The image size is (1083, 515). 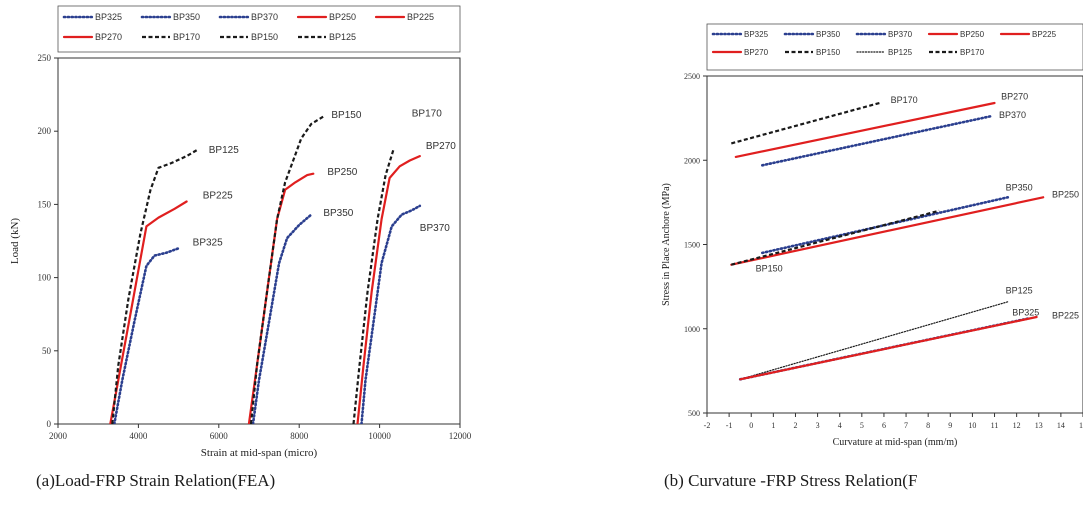 What do you see at coordinates (1081, 425) in the screenshot?
I see `x-tick-label: 15` at bounding box center [1081, 425].